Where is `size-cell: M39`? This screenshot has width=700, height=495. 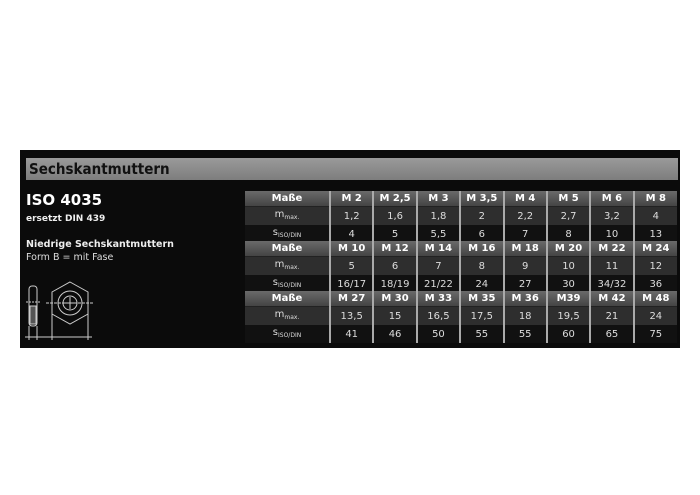
size-cell: M39 is located at coordinates (568, 299).